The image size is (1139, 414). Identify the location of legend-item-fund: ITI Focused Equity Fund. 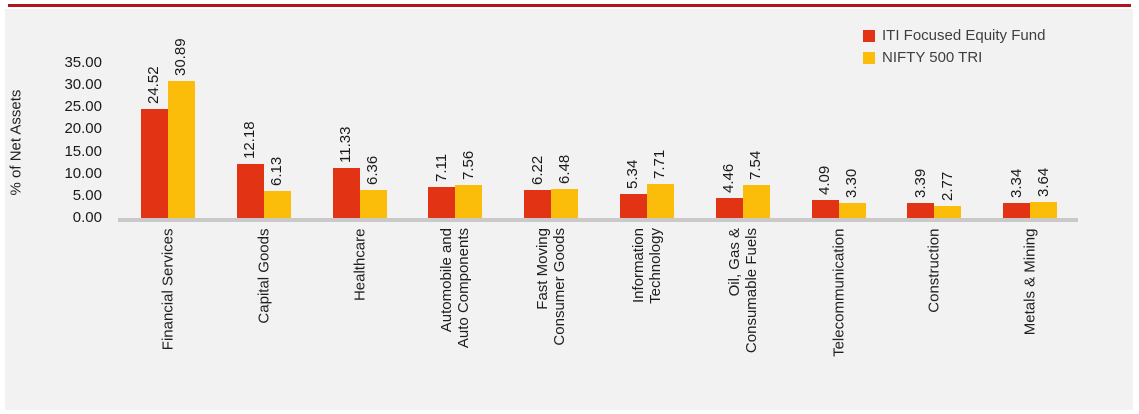
(954, 35).